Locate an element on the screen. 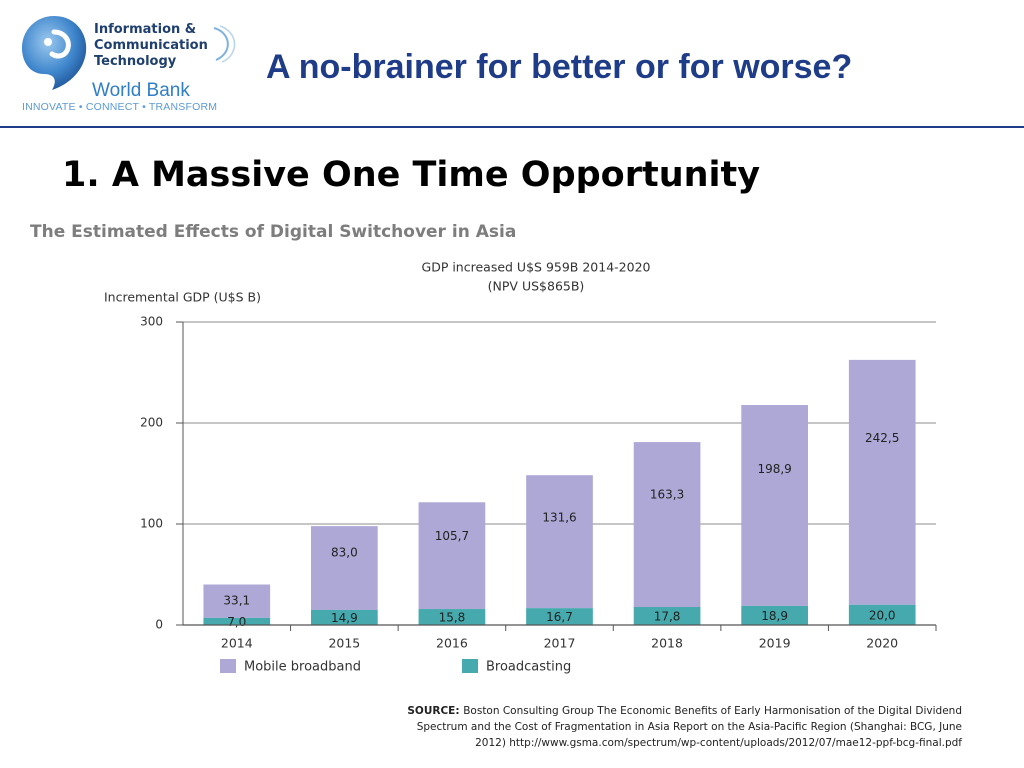 The width and height of the screenshot is (1024, 768). bar-mobile-broadband-2016 is located at coordinates (452, 556).